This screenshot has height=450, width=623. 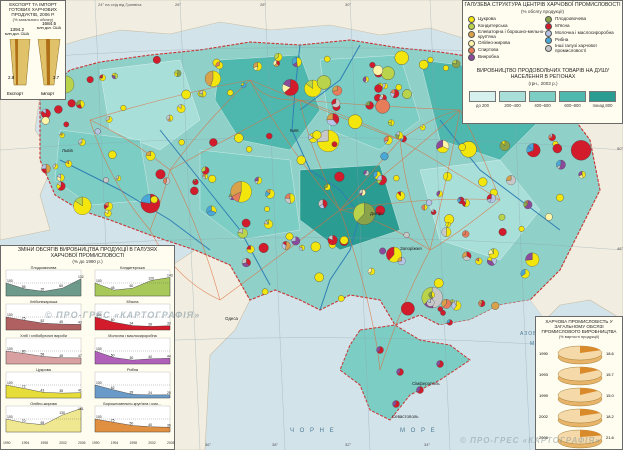 I want to click on share-disc: 1993 15.7, so click(x=577, y=376).